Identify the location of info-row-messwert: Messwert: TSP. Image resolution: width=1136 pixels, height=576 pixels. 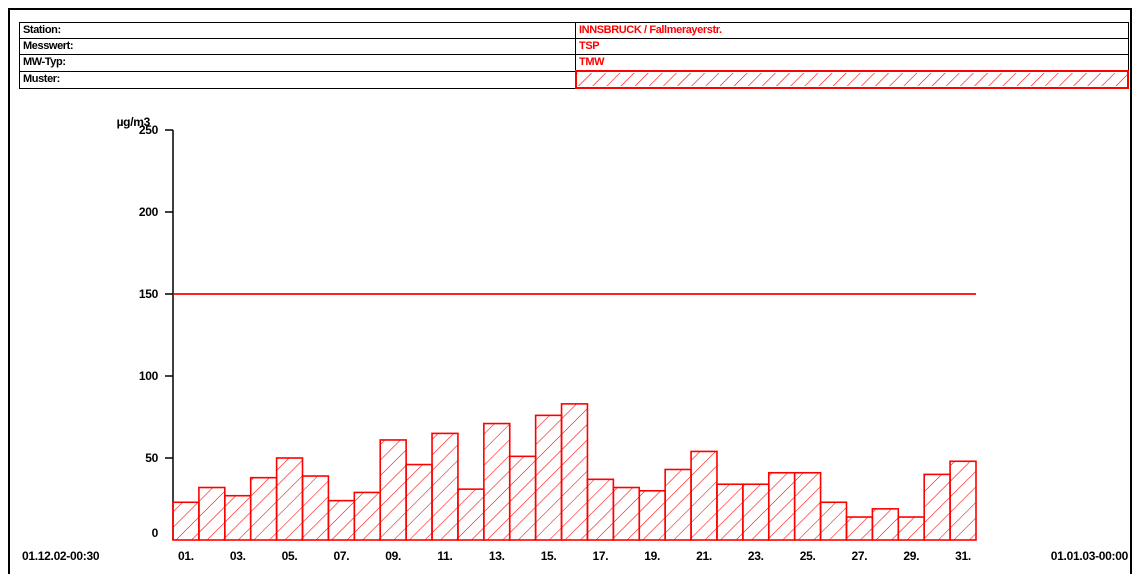
(574, 46).